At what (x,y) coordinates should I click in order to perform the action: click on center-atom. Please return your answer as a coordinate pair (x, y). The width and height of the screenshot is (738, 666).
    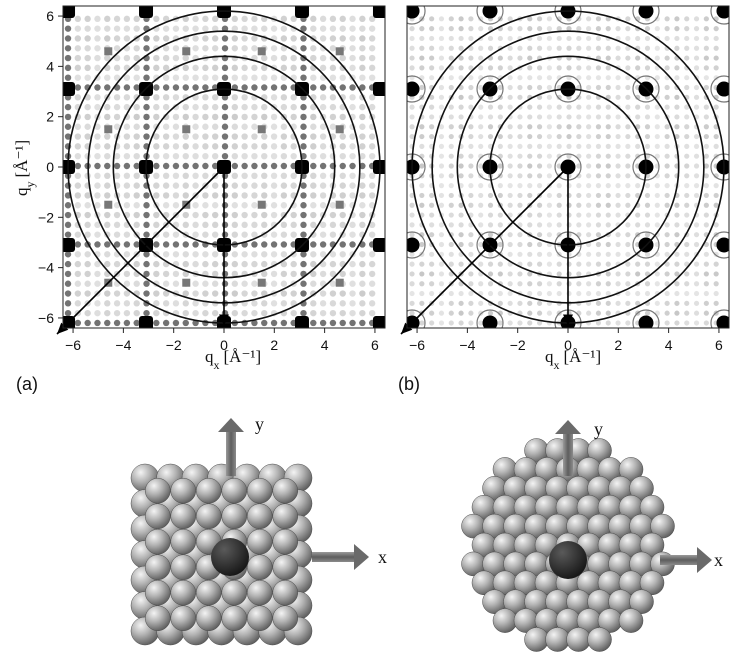
    Looking at the image, I should click on (568, 560).